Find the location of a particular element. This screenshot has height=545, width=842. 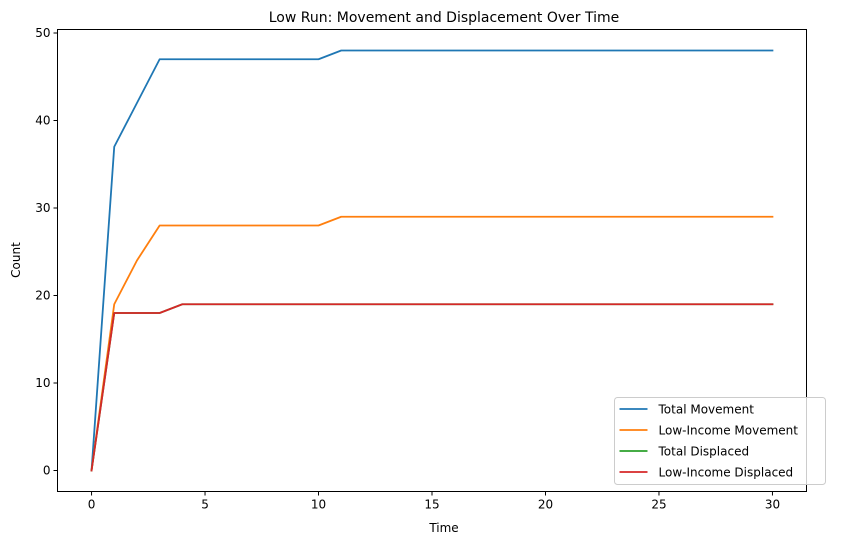

x-tick-label: 0 is located at coordinates (92, 505).